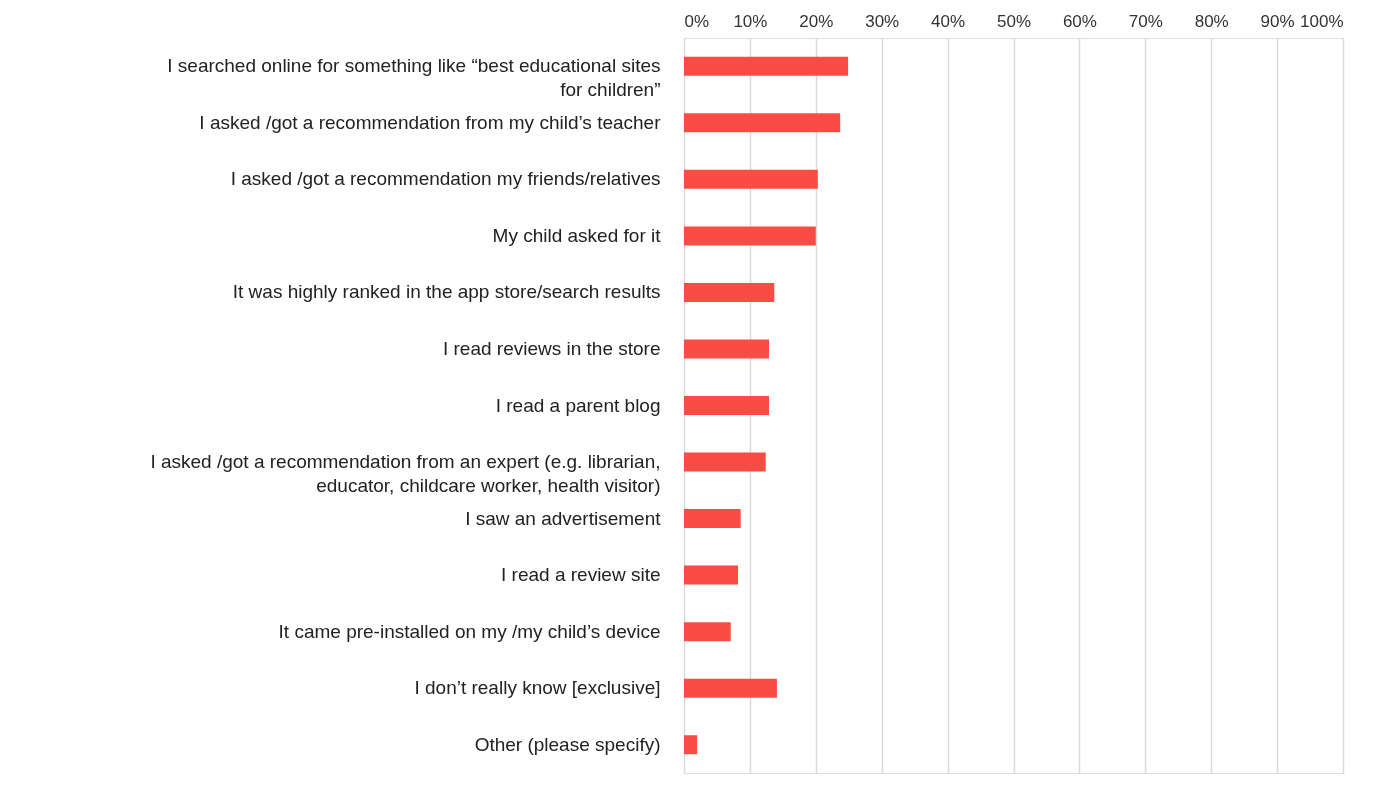  Describe the element at coordinates (1145, 21) in the screenshot. I see `x-tick-label: 70%` at that location.